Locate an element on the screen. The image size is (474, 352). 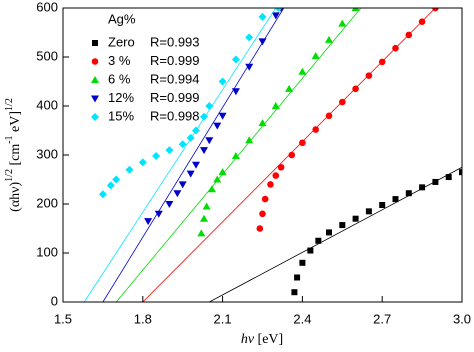
y-axis-label: (αhν)1/2 [cm-1 eV]1/2 is located at coordinates (13, 155).